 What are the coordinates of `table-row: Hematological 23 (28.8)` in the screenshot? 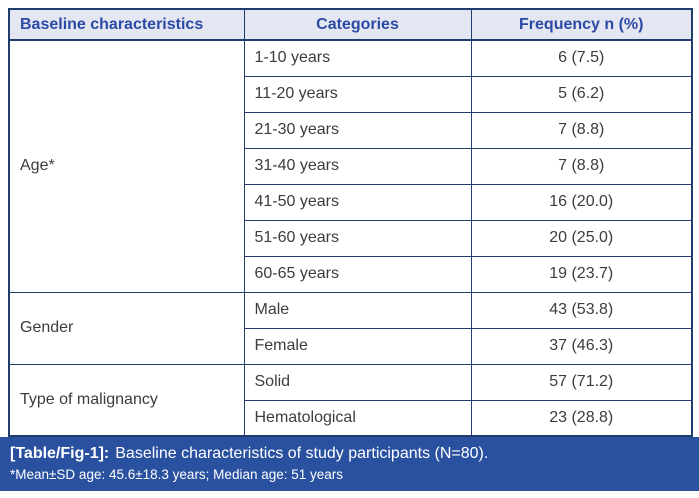 It's located at (351, 418).